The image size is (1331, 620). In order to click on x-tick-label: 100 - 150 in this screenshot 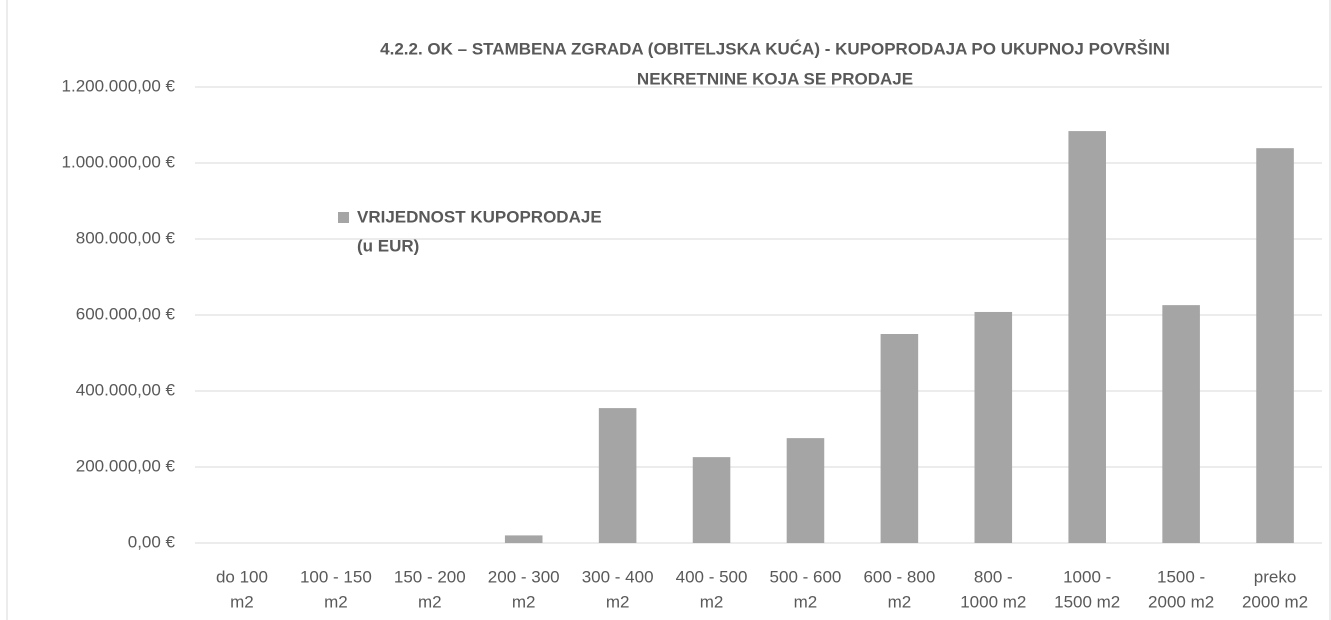, I will do `click(336, 576)`.